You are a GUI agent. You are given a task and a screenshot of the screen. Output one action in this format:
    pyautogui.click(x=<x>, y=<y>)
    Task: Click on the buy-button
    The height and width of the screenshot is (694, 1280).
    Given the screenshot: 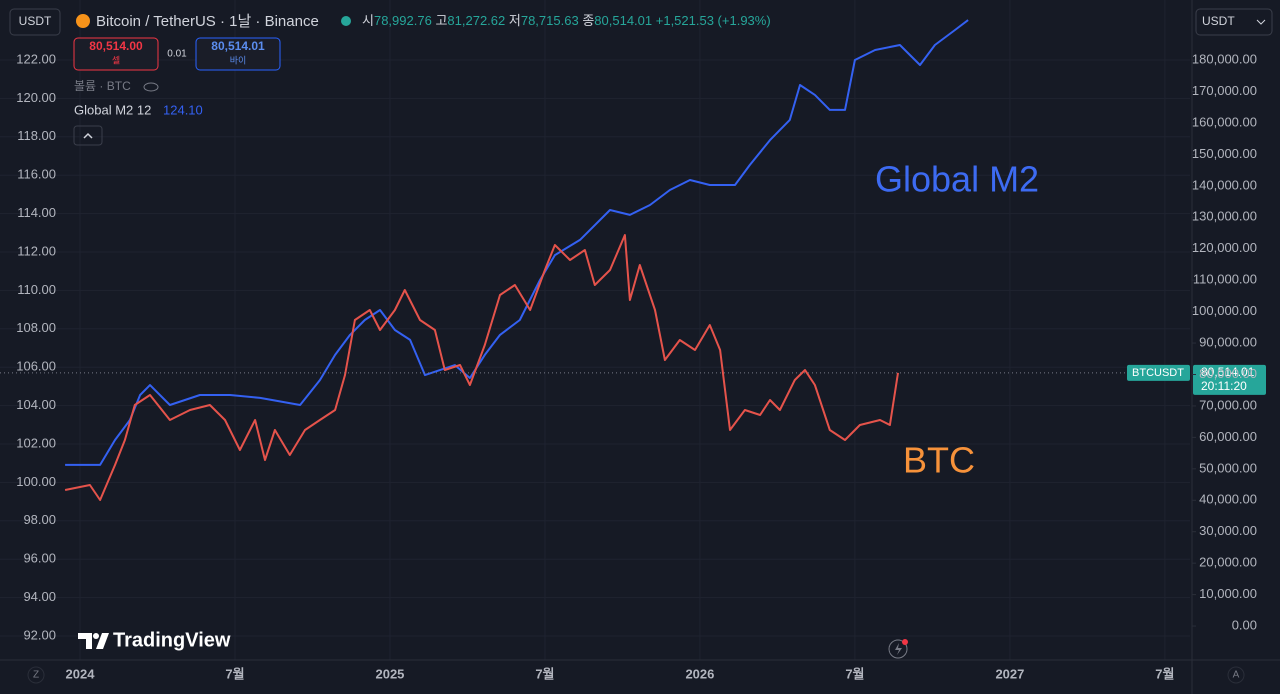 What is the action you would take?
    pyautogui.click(x=238, y=54)
    